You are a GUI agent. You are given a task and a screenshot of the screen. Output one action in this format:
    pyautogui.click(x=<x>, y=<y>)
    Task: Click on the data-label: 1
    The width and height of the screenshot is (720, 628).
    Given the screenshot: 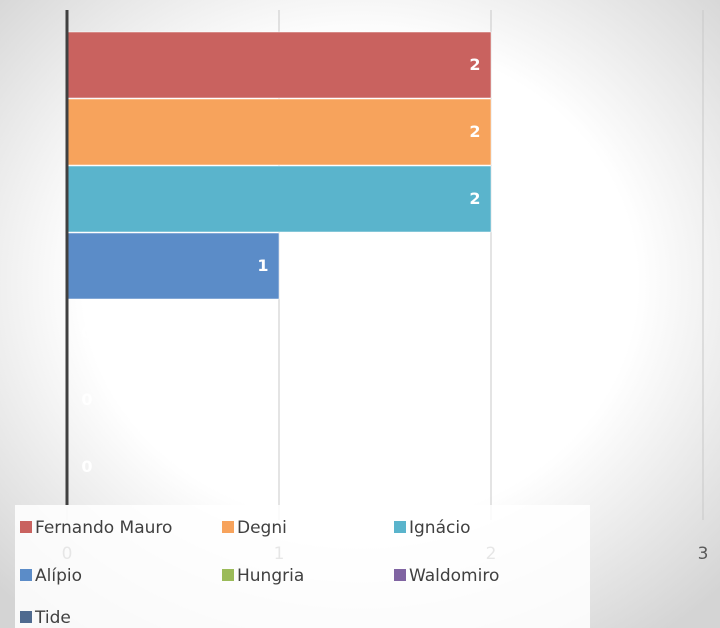 What is the action you would take?
    pyautogui.click(x=262, y=265)
    